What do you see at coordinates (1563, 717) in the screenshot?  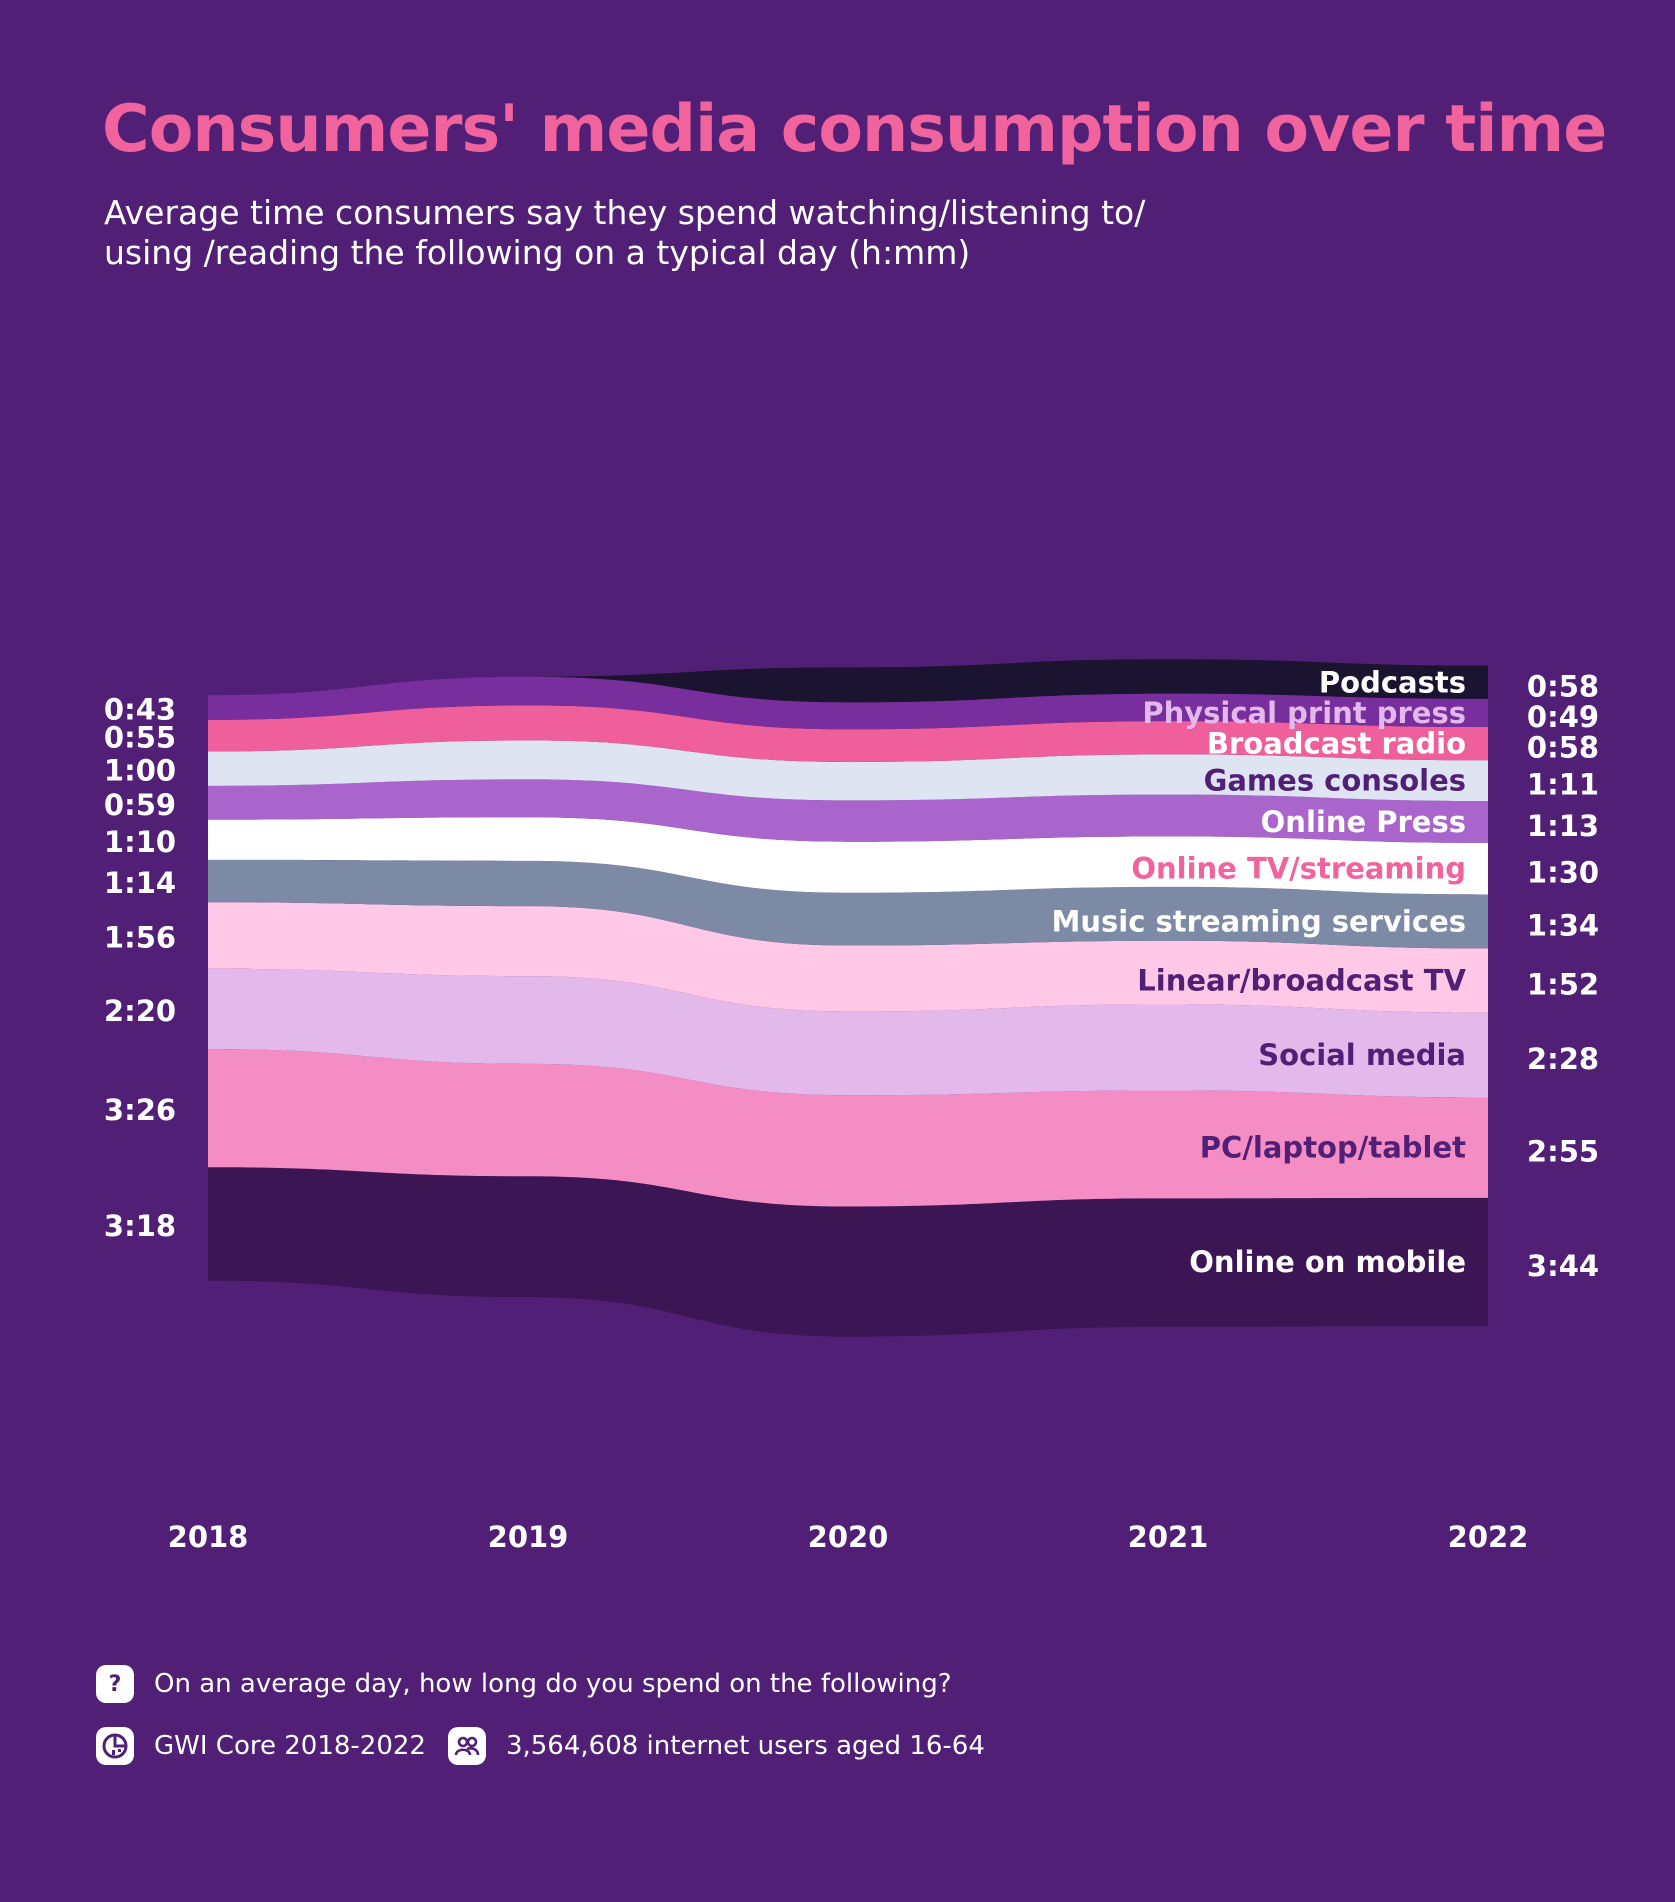 I see `end-value-label: 0:49` at bounding box center [1563, 717].